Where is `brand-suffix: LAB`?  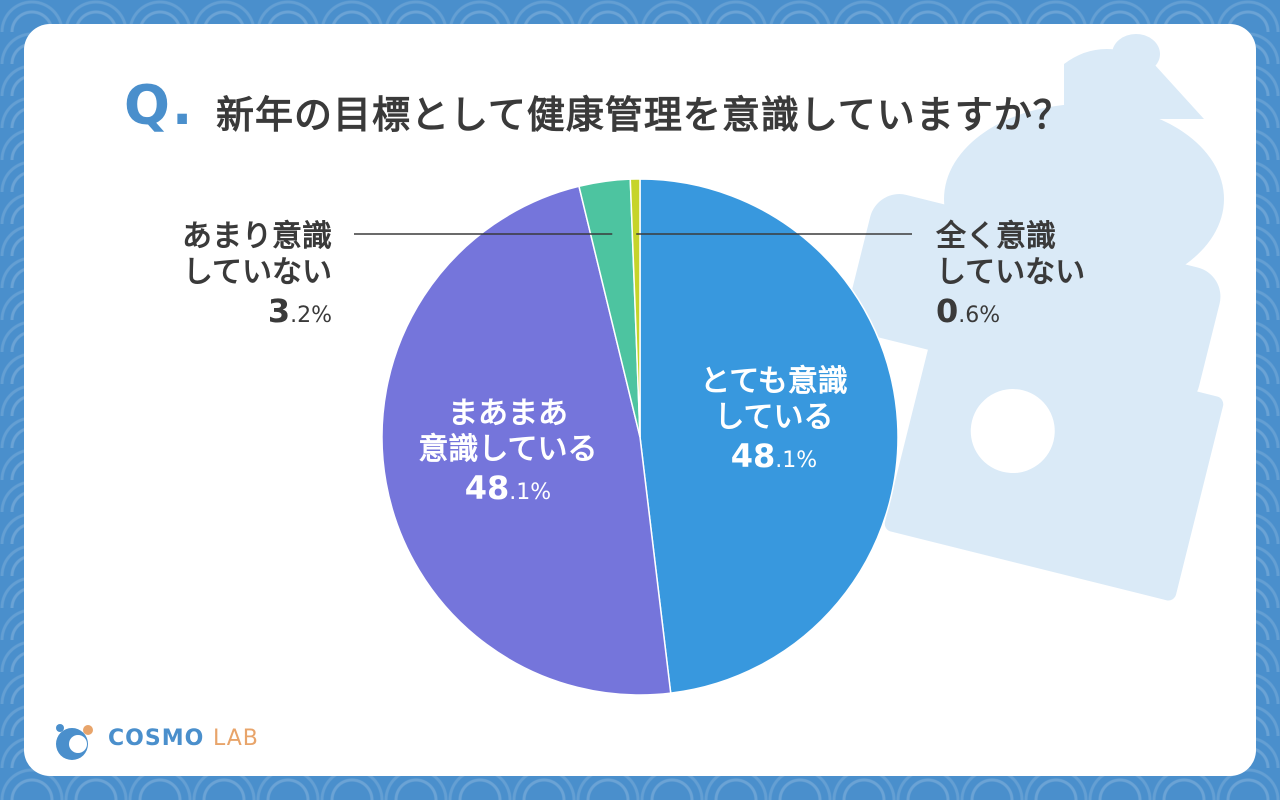
brand-suffix: LAB is located at coordinates (235, 738).